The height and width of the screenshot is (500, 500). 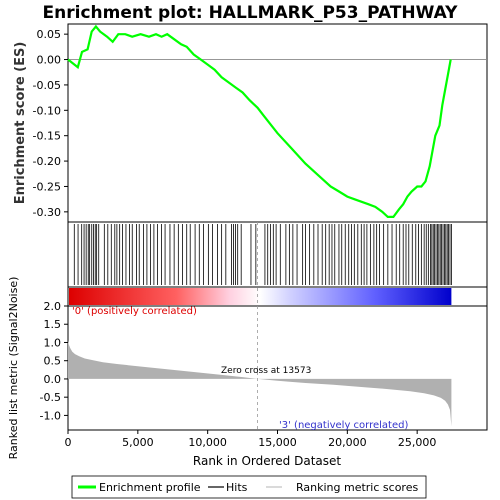 What do you see at coordinates (47, 136) in the screenshot?
I see `es-y-tick-label: -0.15` at bounding box center [47, 136].